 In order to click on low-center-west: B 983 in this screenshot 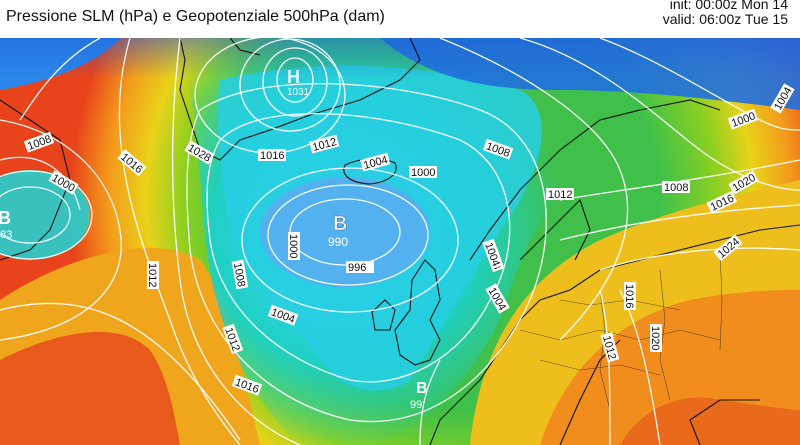, I will do `click(6, 224)`.